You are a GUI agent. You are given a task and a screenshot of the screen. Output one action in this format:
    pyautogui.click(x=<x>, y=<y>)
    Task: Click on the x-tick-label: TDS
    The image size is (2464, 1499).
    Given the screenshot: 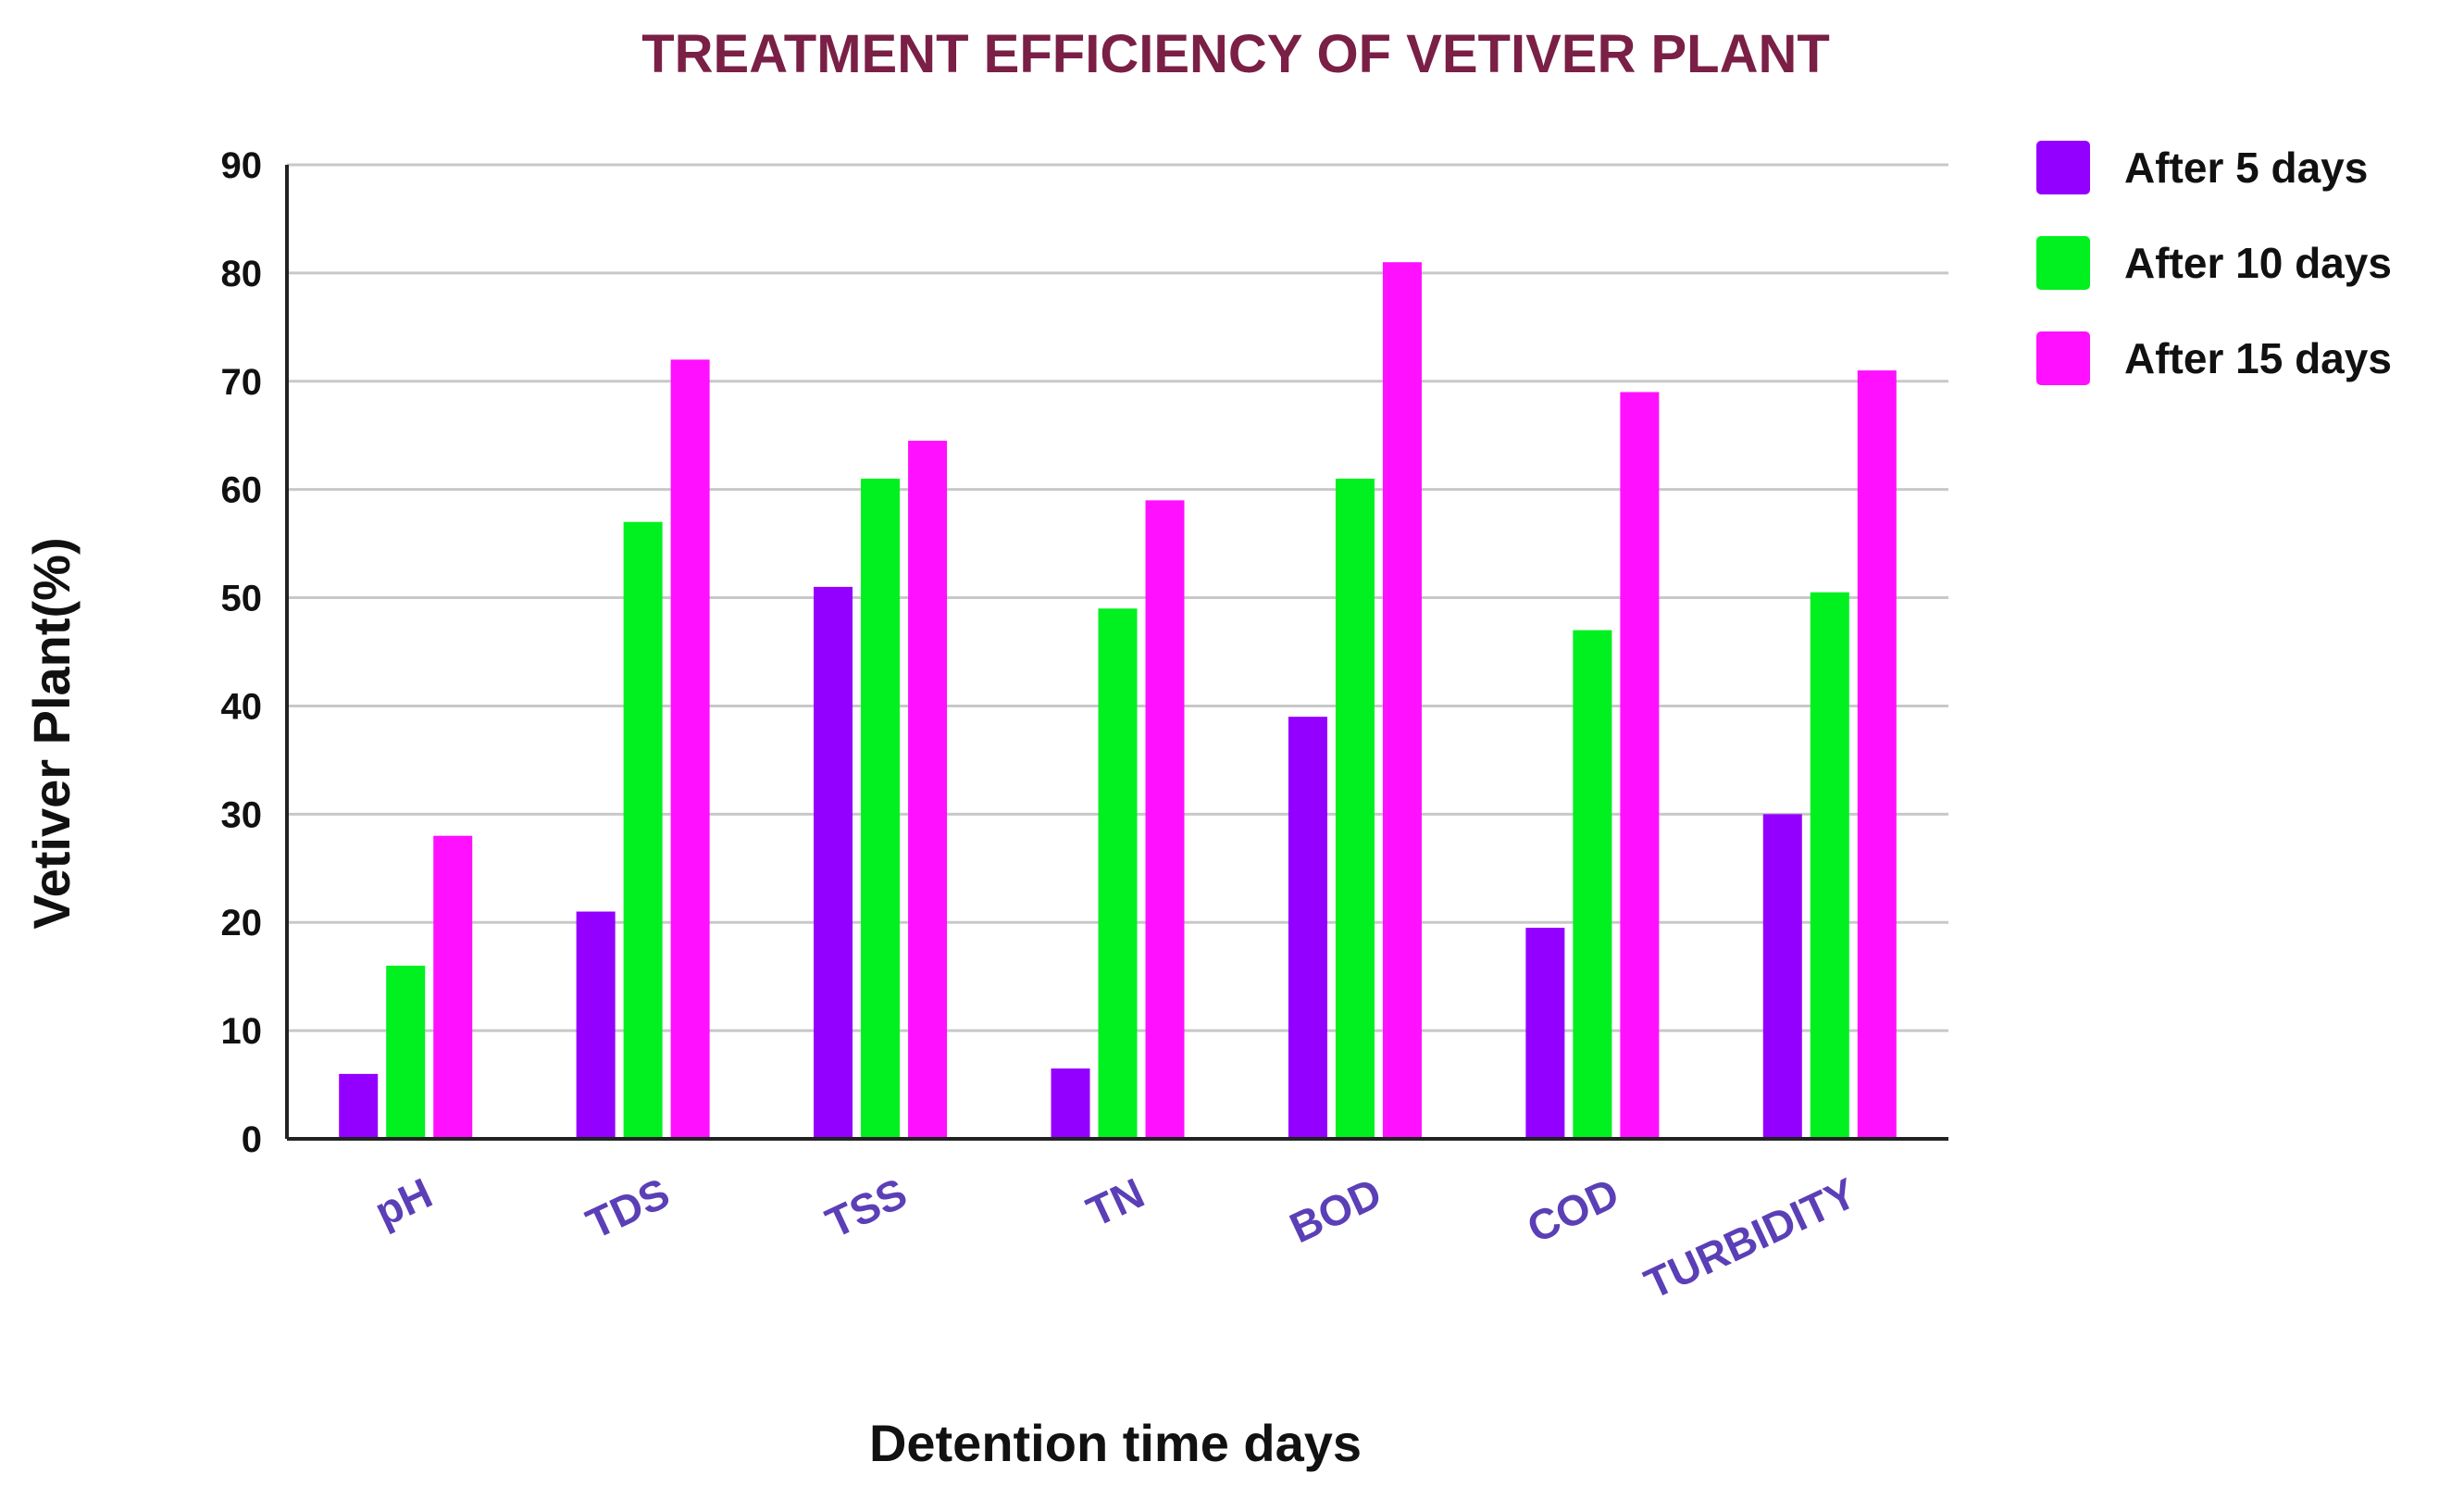 What is the action you would take?
    pyautogui.click(x=628, y=1208)
    